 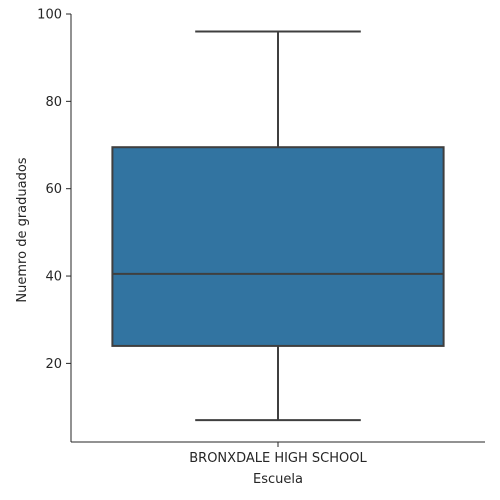 What do you see at coordinates (53, 277) in the screenshot?
I see `y-tick-label: 40` at bounding box center [53, 277].